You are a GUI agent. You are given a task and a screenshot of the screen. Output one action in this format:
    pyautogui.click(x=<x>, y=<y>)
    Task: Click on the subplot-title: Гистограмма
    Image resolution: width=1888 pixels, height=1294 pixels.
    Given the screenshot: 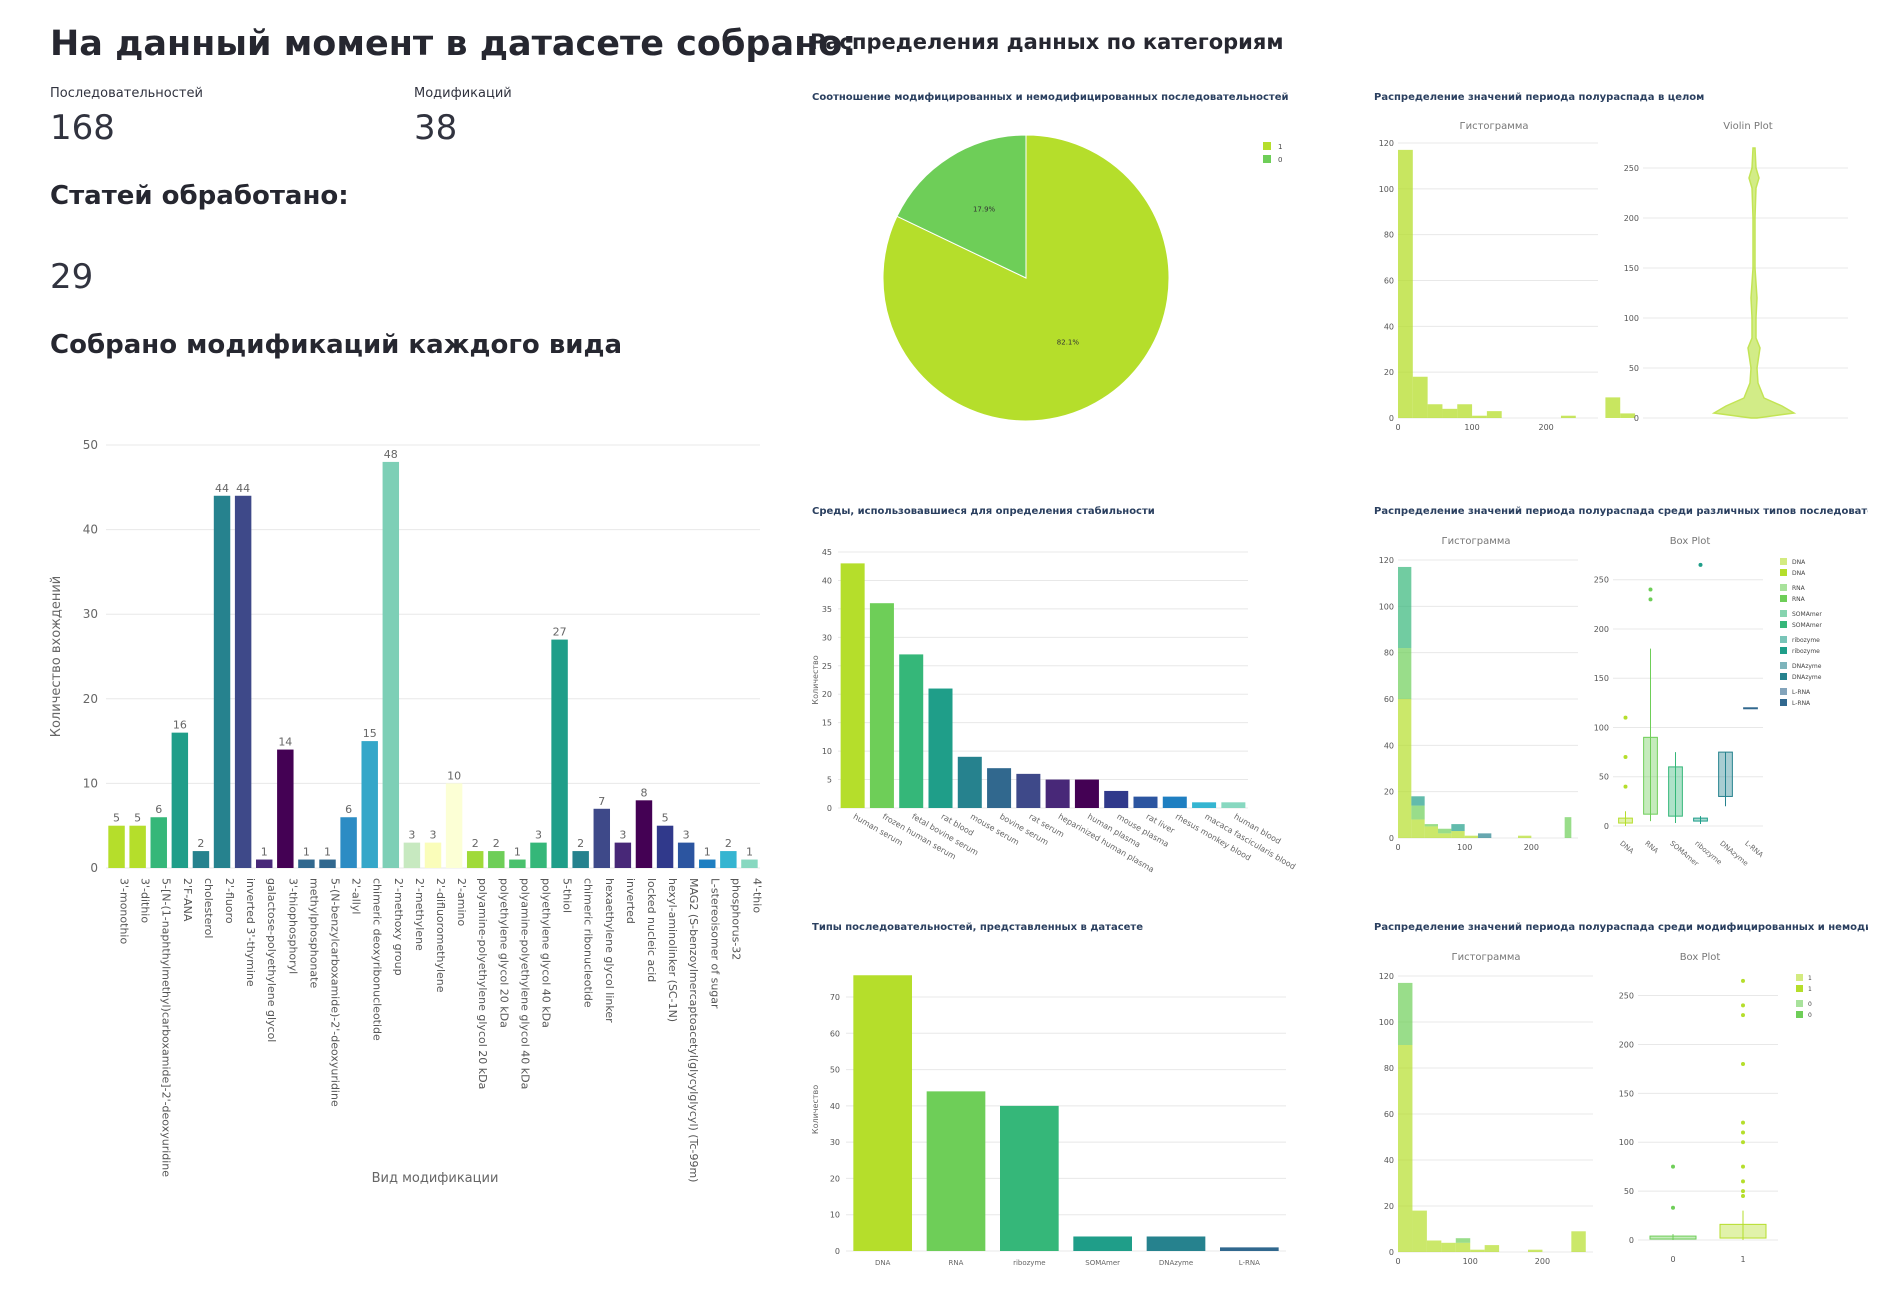 What is the action you would take?
    pyautogui.click(x=1486, y=957)
    